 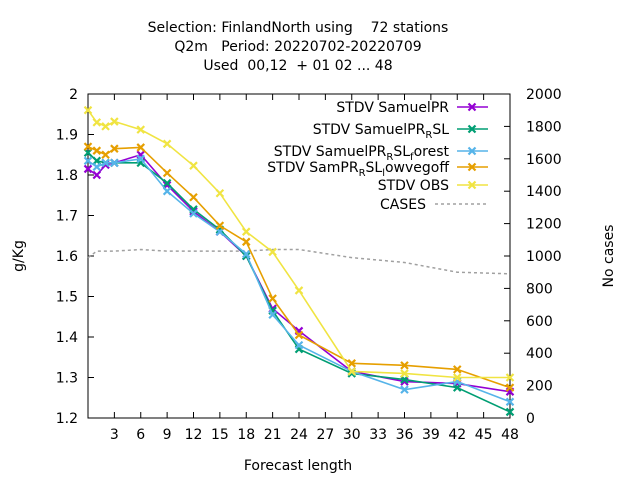 I want to click on y-tick-label: 1.4, so click(x=67, y=338).